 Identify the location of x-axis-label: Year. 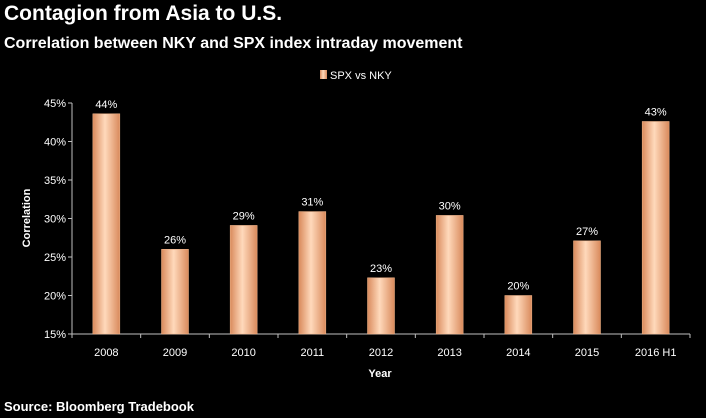
(380, 374).